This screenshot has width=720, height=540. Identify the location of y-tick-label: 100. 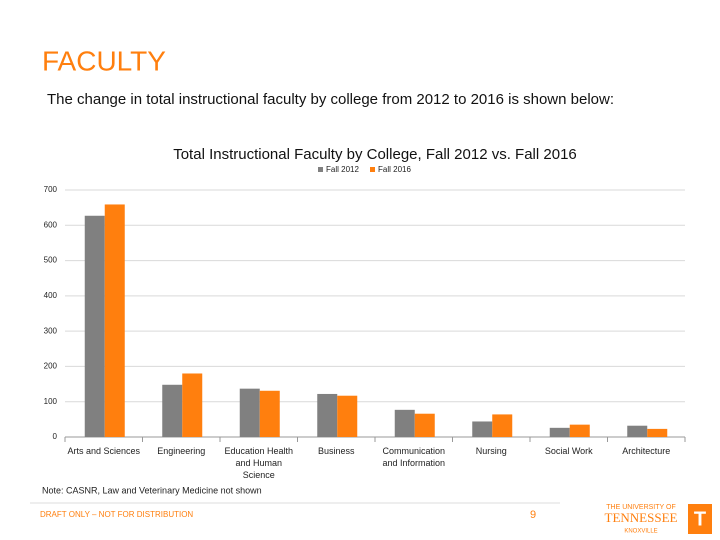
(51, 401).